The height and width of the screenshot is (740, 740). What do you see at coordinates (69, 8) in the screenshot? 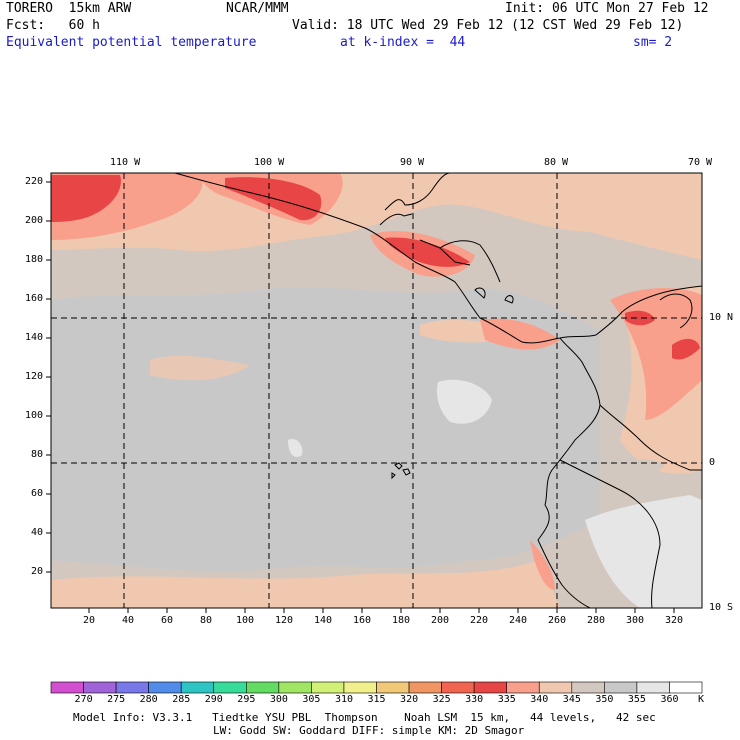
I see `model-name: TORERO 15km ARW` at bounding box center [69, 8].